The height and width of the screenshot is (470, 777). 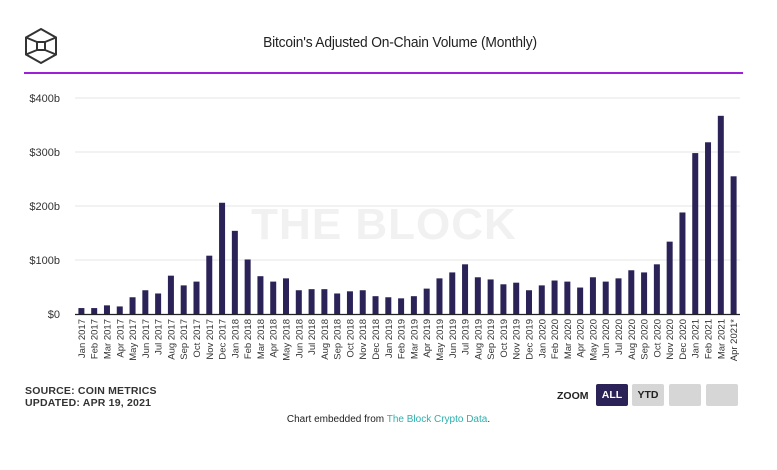 I want to click on watermark: THE BLOCK, so click(x=384, y=224).